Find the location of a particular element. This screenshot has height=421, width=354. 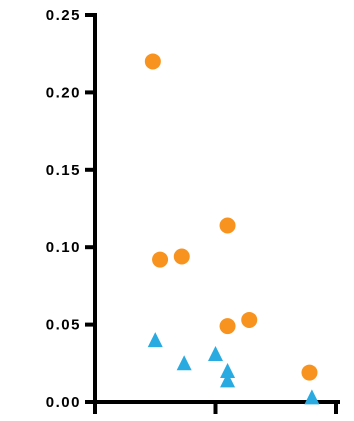

y-tick-label: 0.10 is located at coordinates (63, 247).